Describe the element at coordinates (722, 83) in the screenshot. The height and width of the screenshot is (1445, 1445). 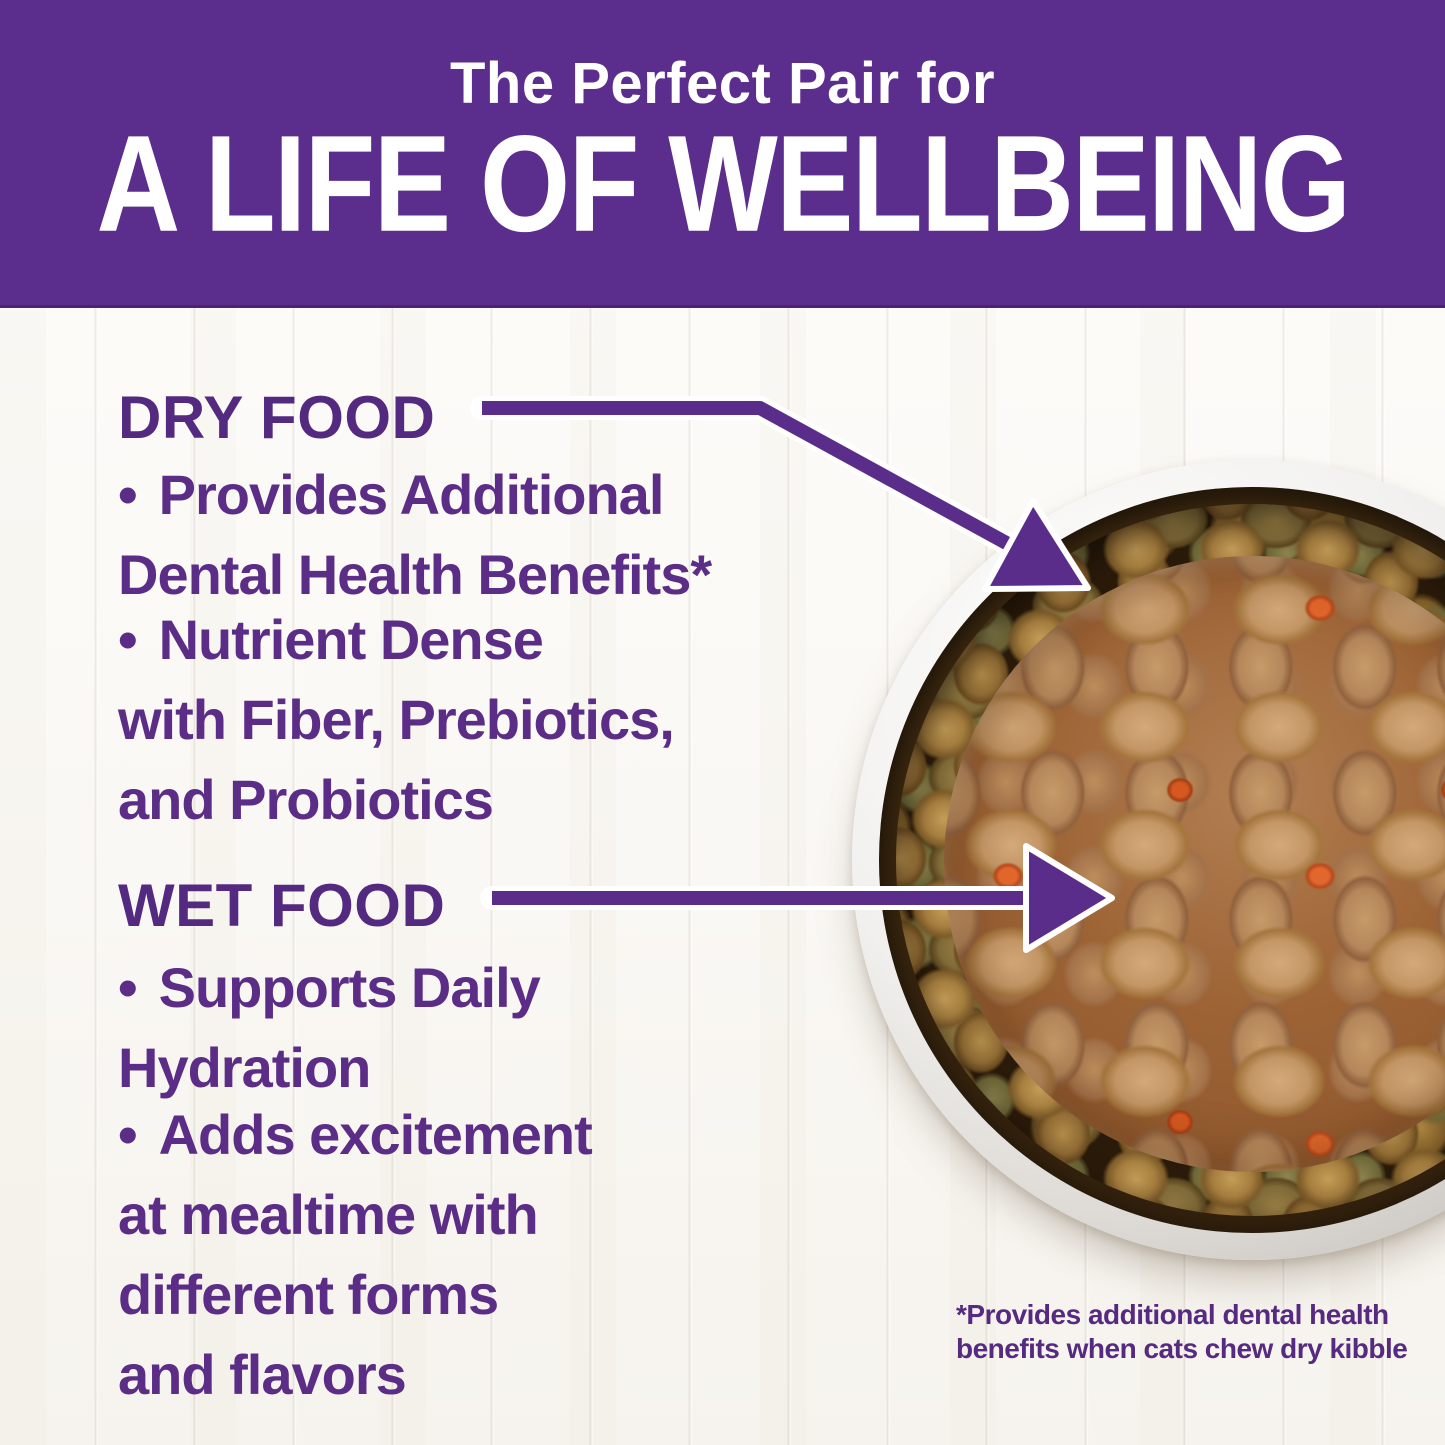
I see `header-eyebrow: The Perfect Pair for` at that location.